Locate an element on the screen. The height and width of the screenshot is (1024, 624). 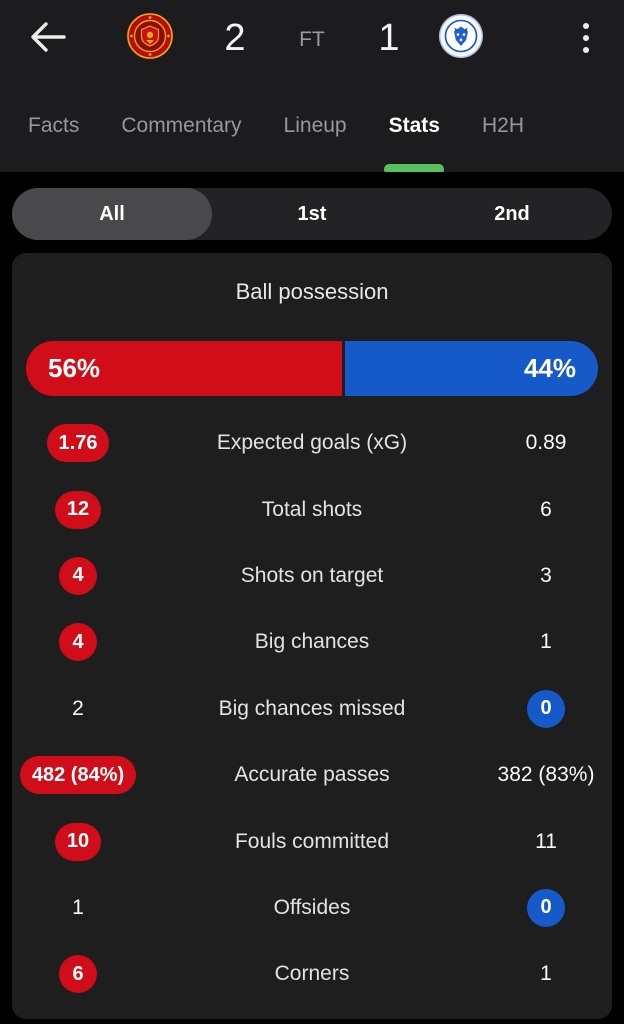
stat-row-accurate-passes: 482 (84%) Accurate passes 382 (83%) is located at coordinates (308, 775).